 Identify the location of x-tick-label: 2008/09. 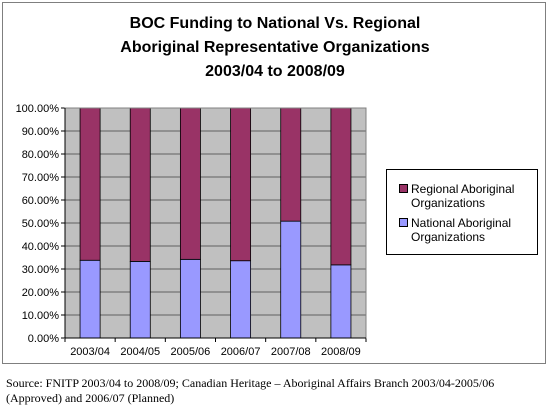
(341, 352).